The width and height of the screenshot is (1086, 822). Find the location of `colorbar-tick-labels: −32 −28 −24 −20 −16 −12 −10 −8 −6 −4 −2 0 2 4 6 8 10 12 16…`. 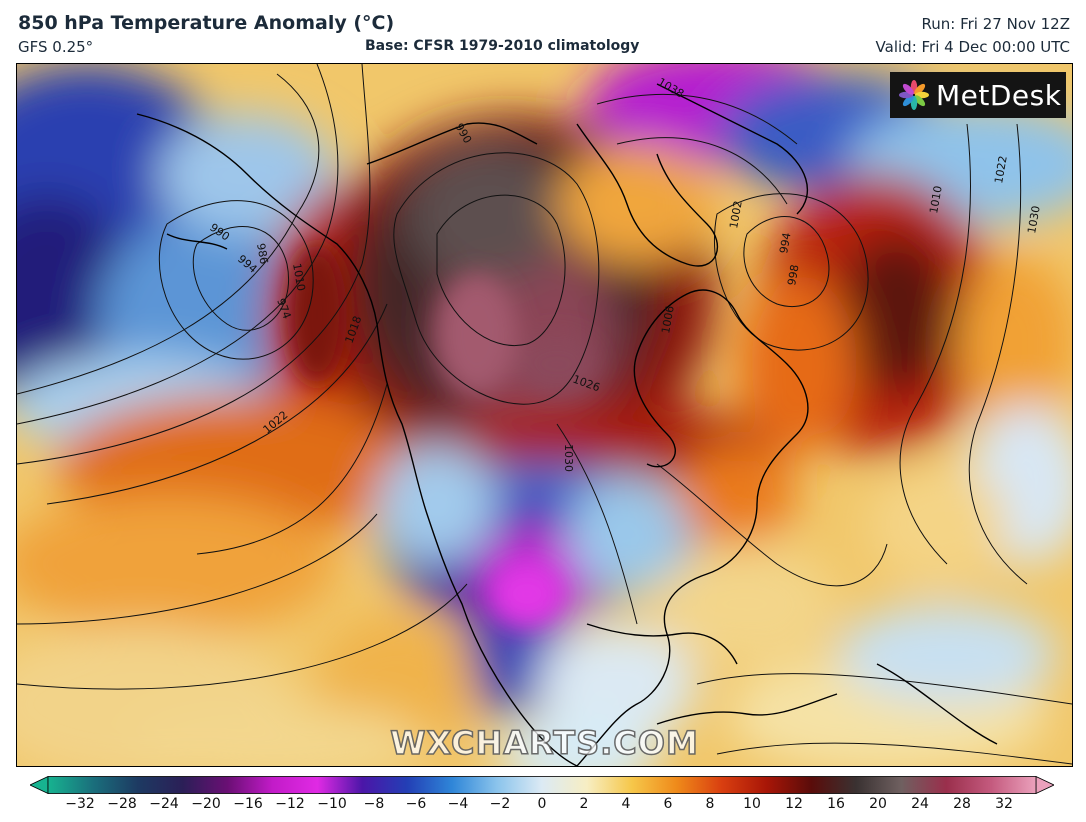

colorbar-tick-labels: −32 −28 −24 −20 −16 −12 −10 −8 −6 −4 −2 0 2 4 6 8 10 12 16… is located at coordinates (543, 807).